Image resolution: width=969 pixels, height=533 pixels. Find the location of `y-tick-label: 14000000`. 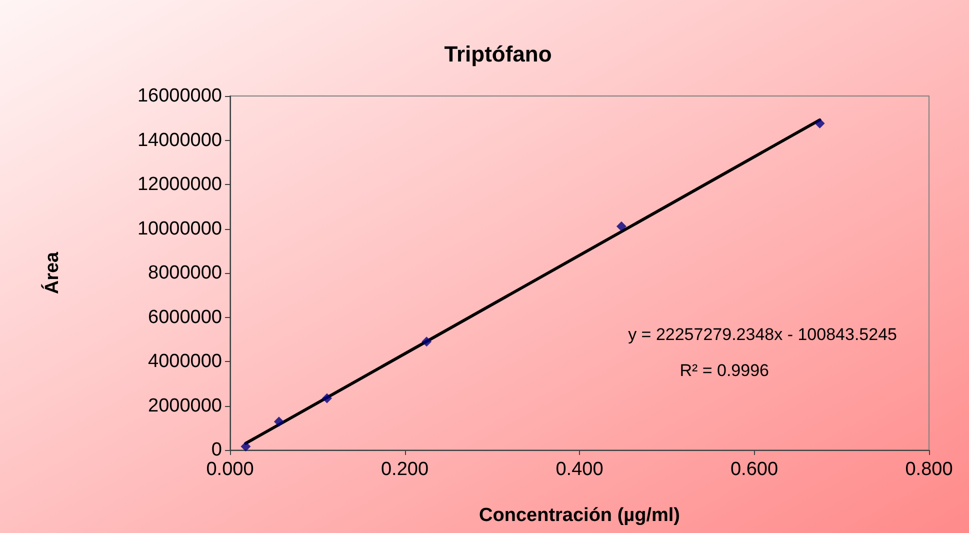

y-tick-label: 14000000 is located at coordinates (179, 140).